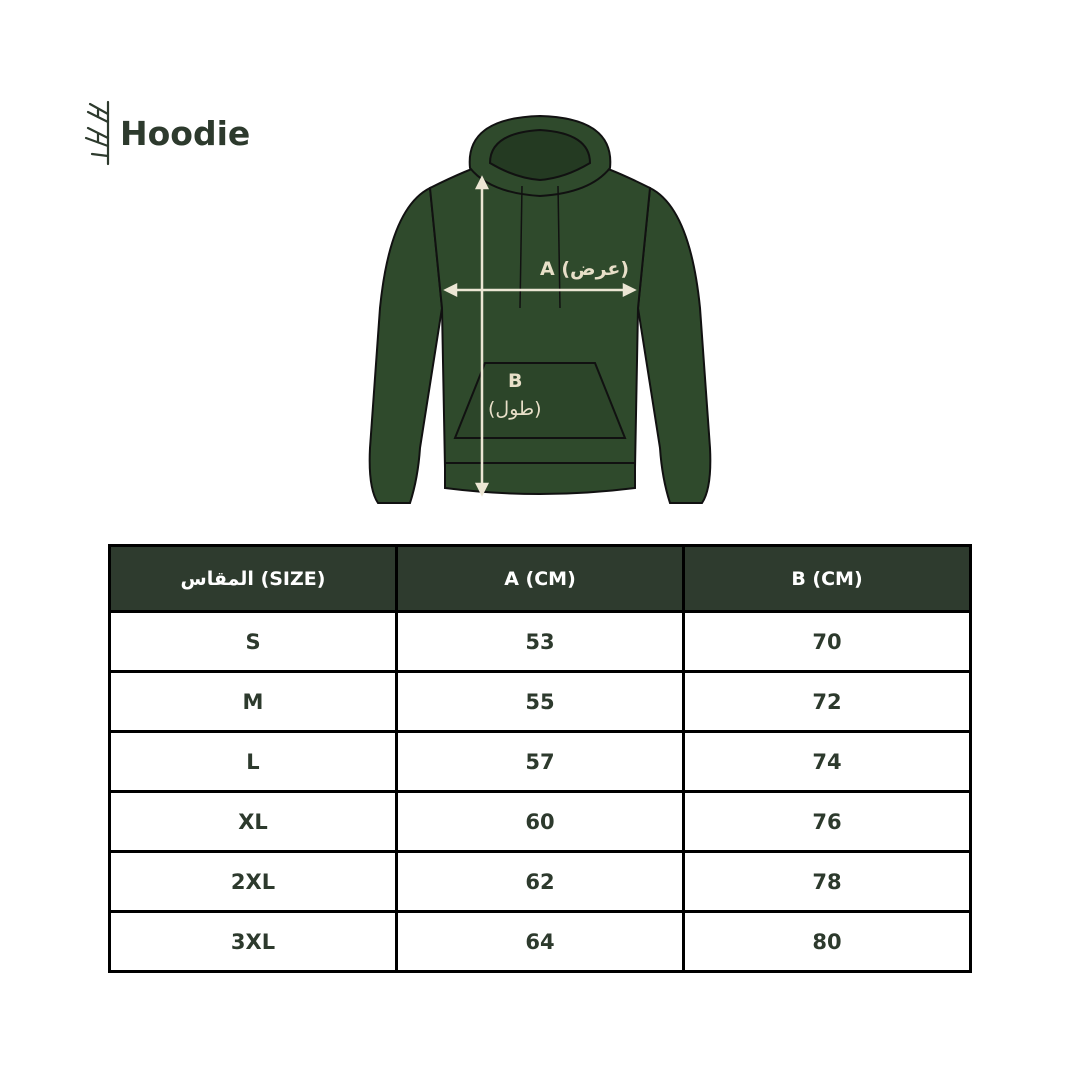 This screenshot has height=1080, width=1080. I want to click on a-cell: 62, so click(540, 881).